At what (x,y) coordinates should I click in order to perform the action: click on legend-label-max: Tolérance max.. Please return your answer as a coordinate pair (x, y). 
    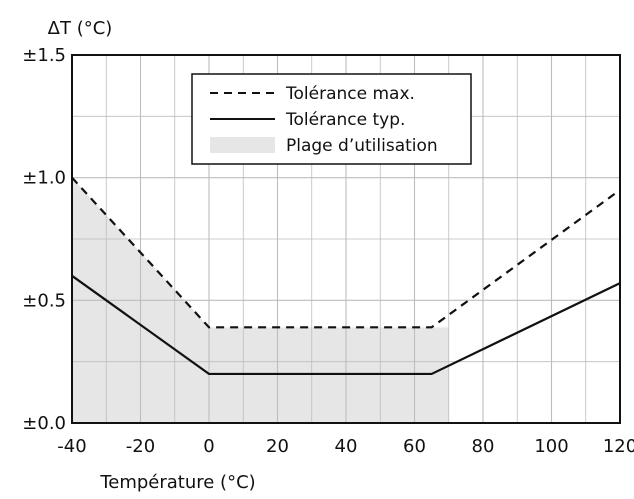
    Looking at the image, I should click on (350, 94).